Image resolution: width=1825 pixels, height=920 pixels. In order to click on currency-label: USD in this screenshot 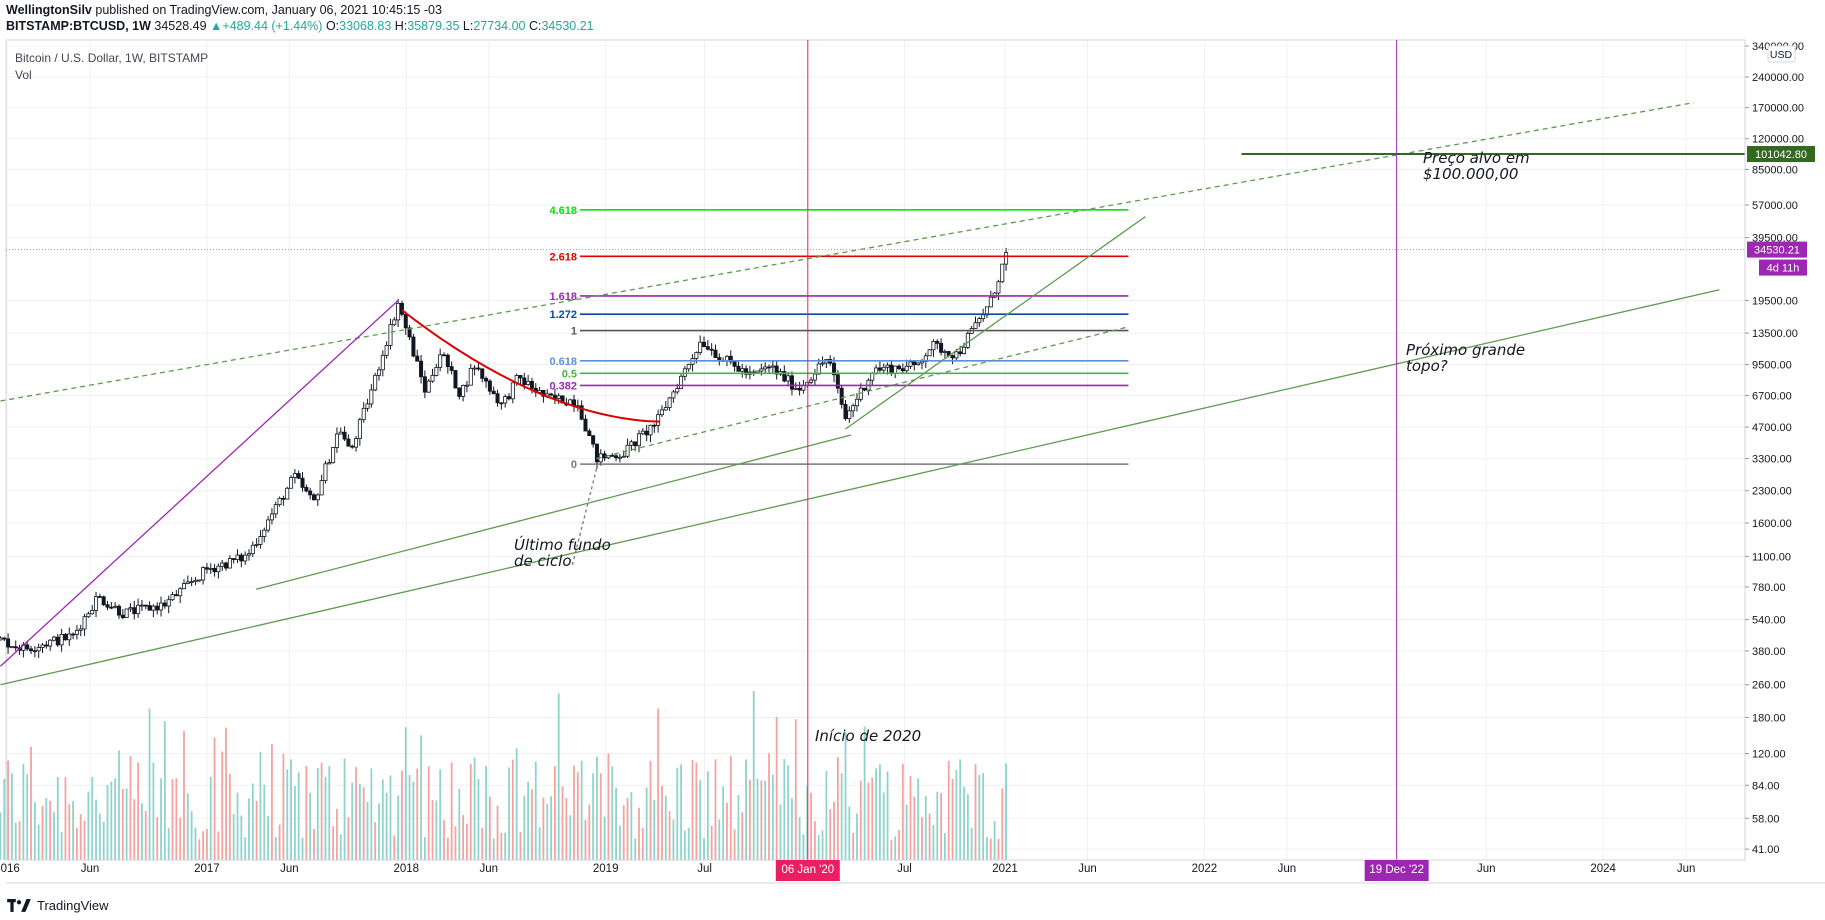, I will do `click(1781, 55)`.